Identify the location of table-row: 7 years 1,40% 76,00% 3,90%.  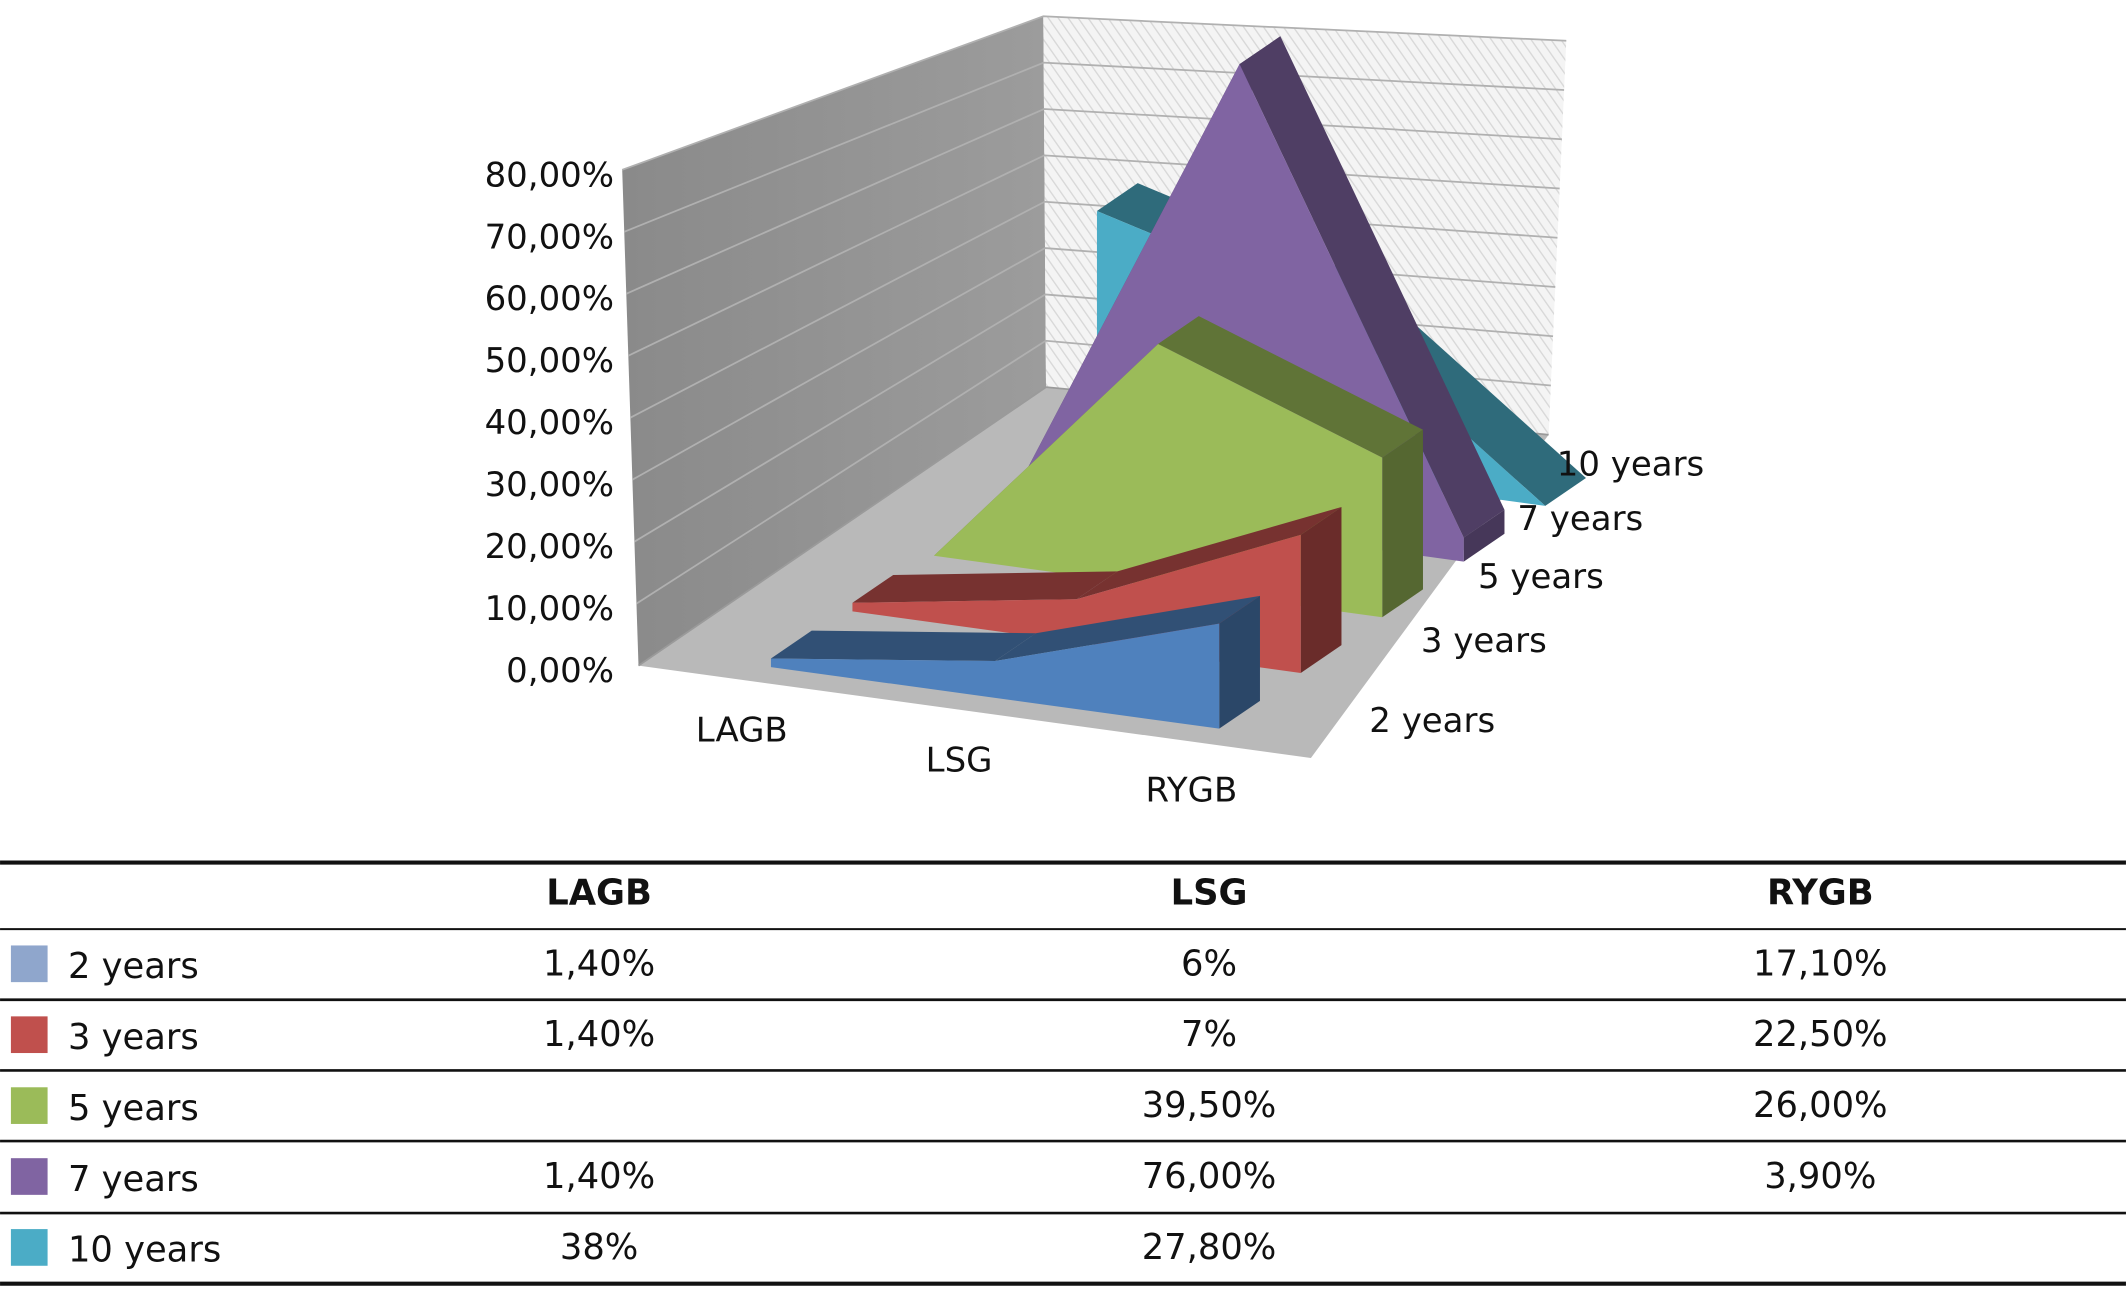
(943, 1178).